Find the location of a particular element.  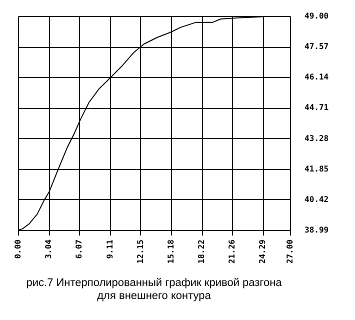

y-tick-label: 41.85 is located at coordinates (316, 169).